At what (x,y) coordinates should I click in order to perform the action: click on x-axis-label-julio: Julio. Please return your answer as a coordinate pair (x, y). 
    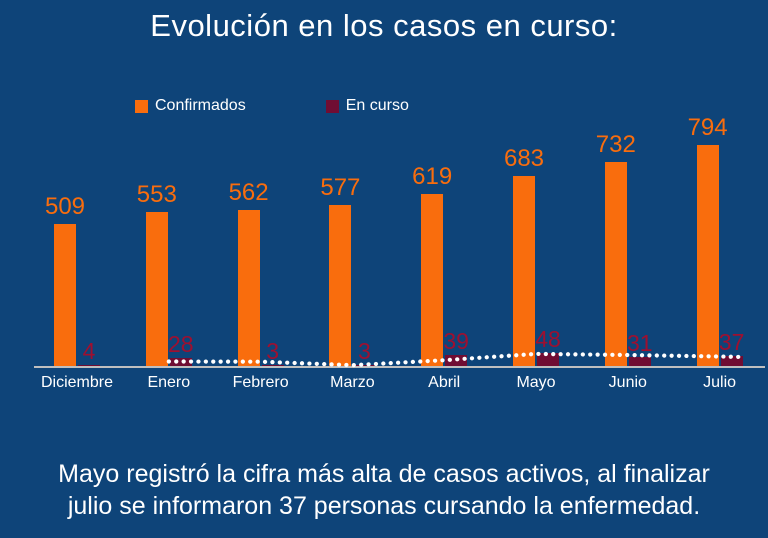
    Looking at the image, I should click on (720, 382).